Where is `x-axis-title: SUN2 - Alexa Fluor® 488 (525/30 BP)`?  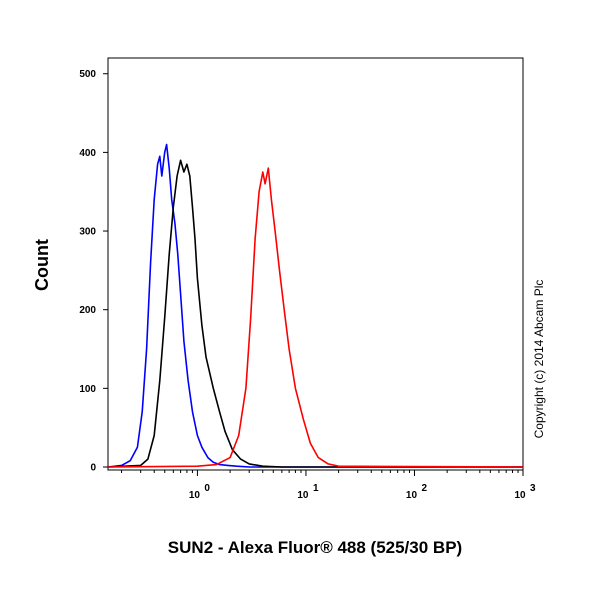 x-axis-title: SUN2 - Alexa Fluor® 488 (525/30 BP) is located at coordinates (315, 547).